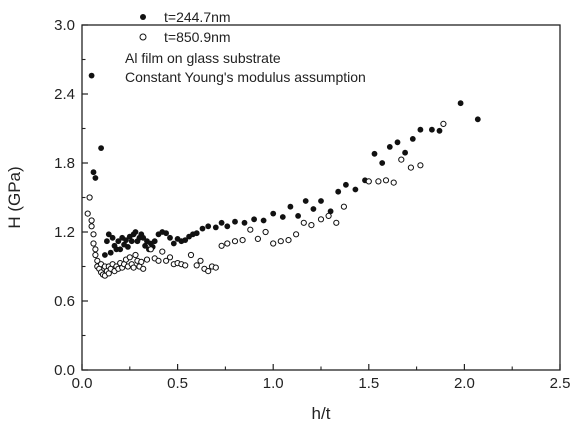 This screenshot has width=578, height=427. I want to click on legend-entry-series-2: t=850.9nm, so click(185, 37).